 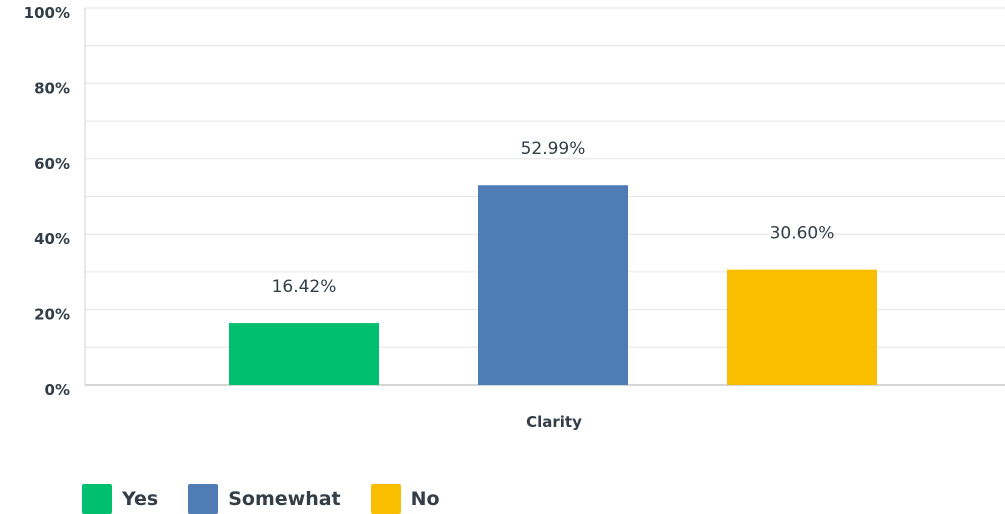 What do you see at coordinates (203, 499) in the screenshot?
I see `legend-swatch-somewhat` at bounding box center [203, 499].